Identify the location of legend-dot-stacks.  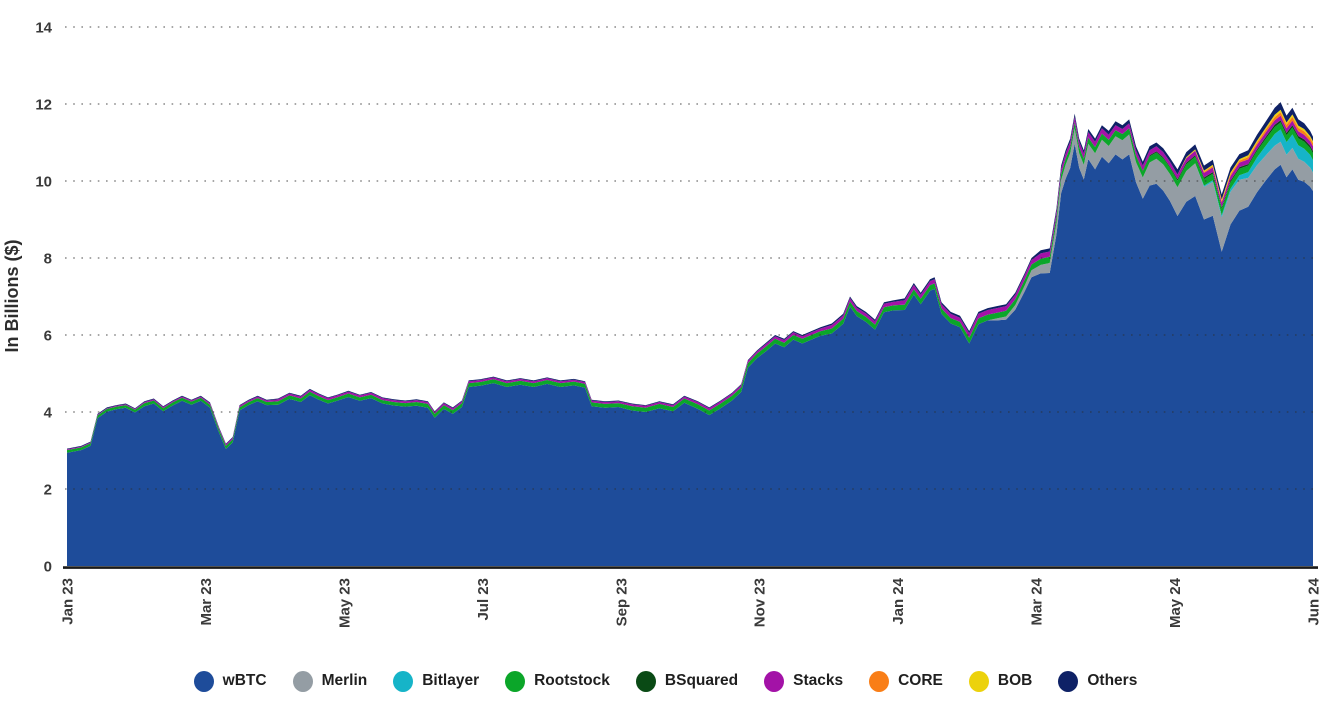
(774, 681).